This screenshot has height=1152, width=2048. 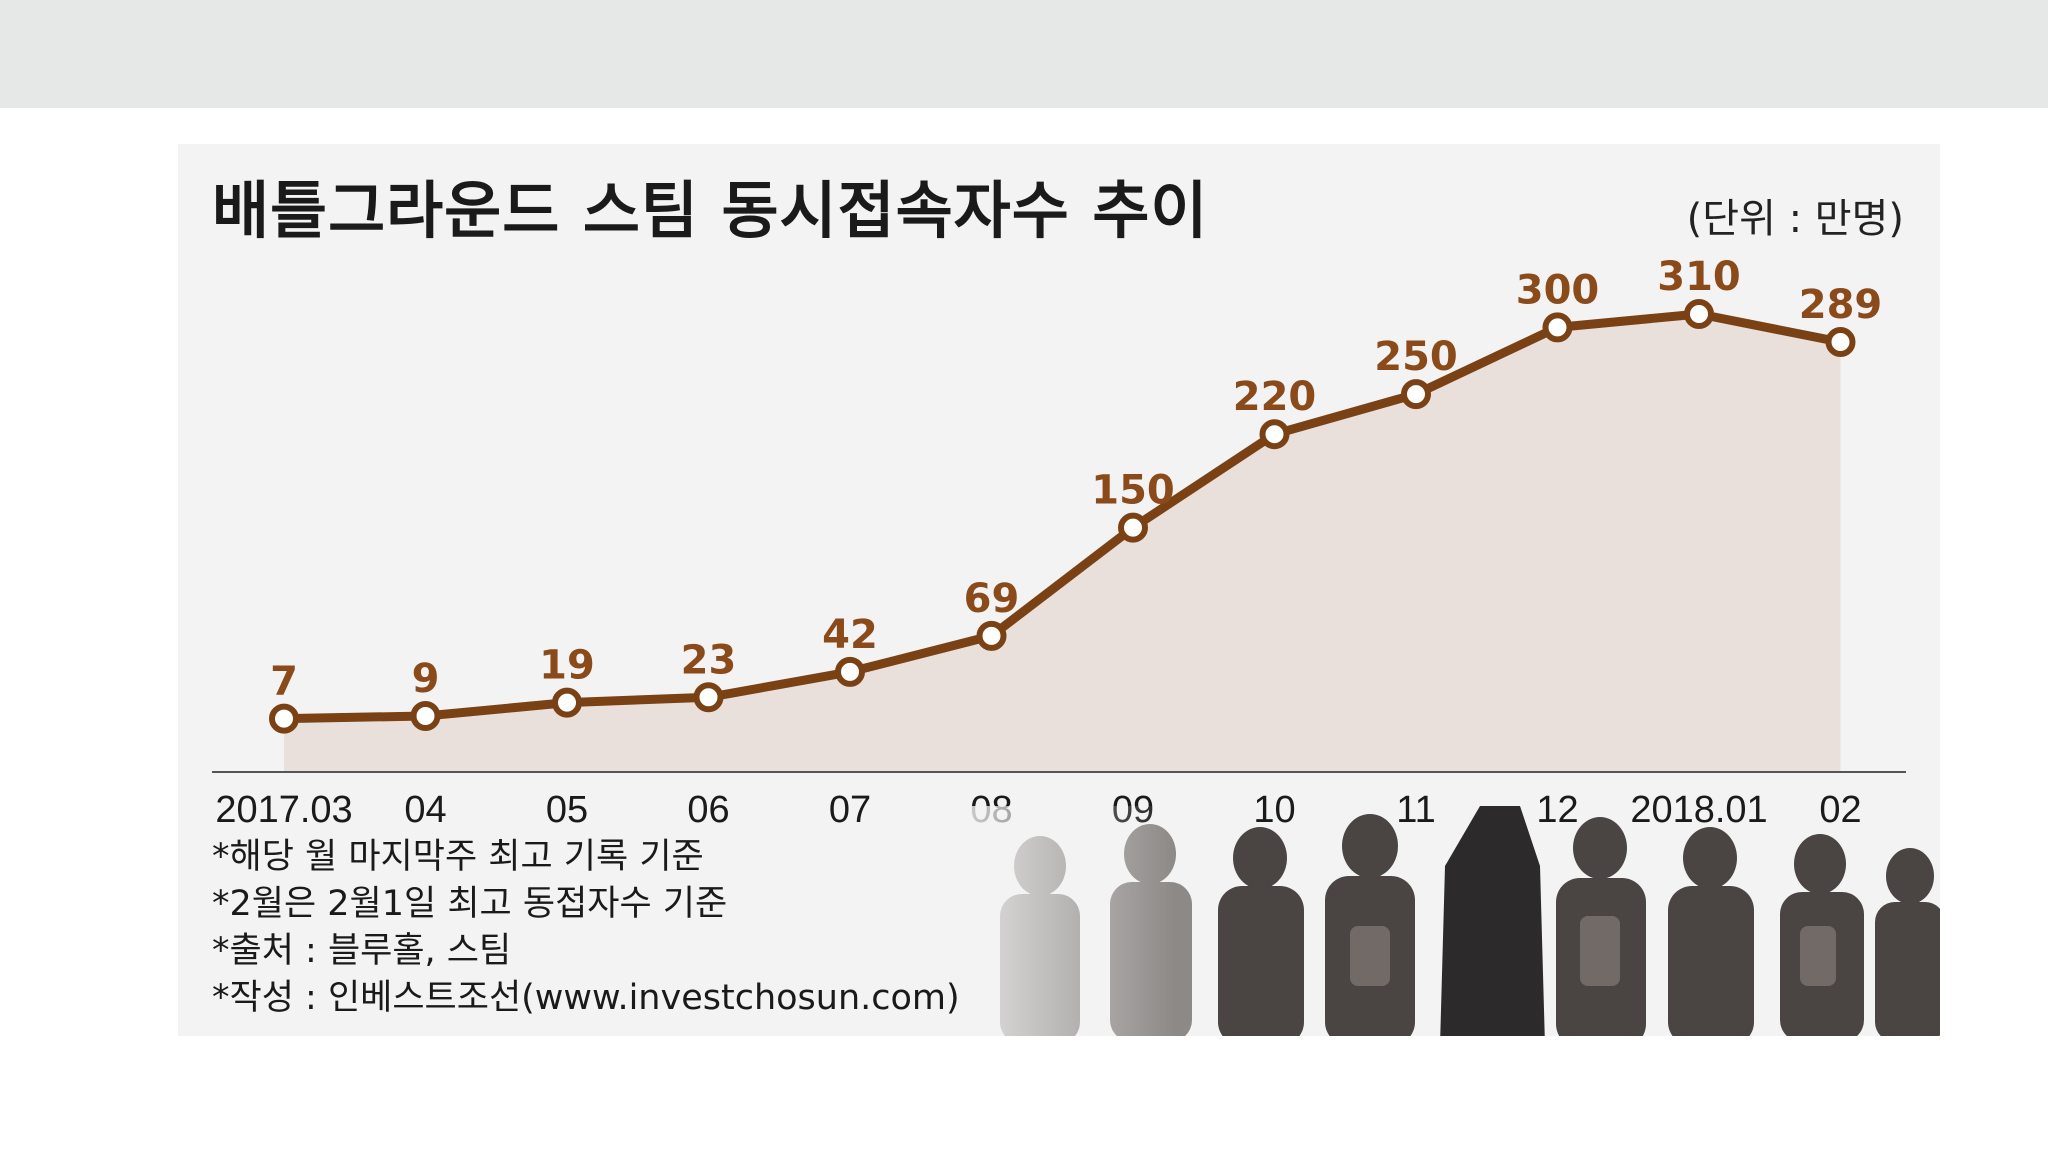 What do you see at coordinates (362, 951) in the screenshot?
I see `note-item: *출처 : 블루홀, 스팀` at bounding box center [362, 951].